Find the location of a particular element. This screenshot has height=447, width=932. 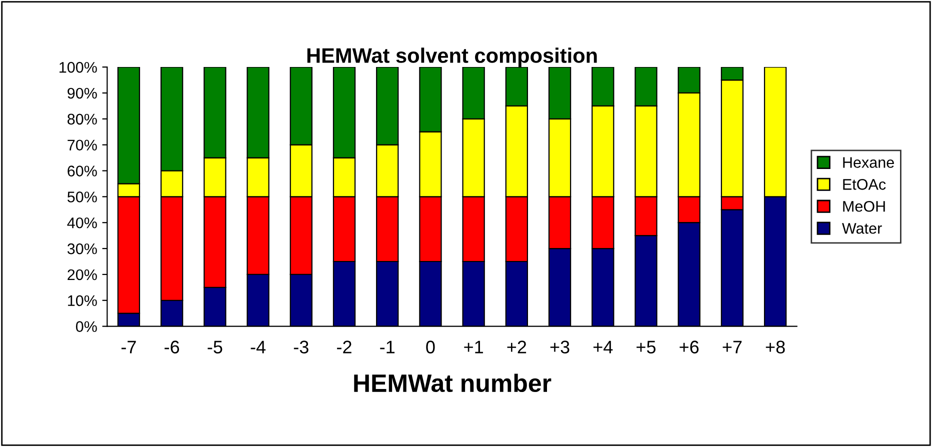

x-tick-label: +6 is located at coordinates (689, 347).